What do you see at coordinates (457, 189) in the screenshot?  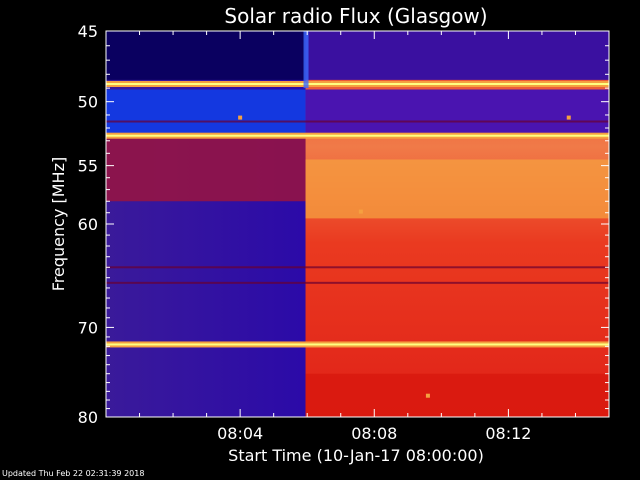 I see `bright-region-post` at bounding box center [457, 189].